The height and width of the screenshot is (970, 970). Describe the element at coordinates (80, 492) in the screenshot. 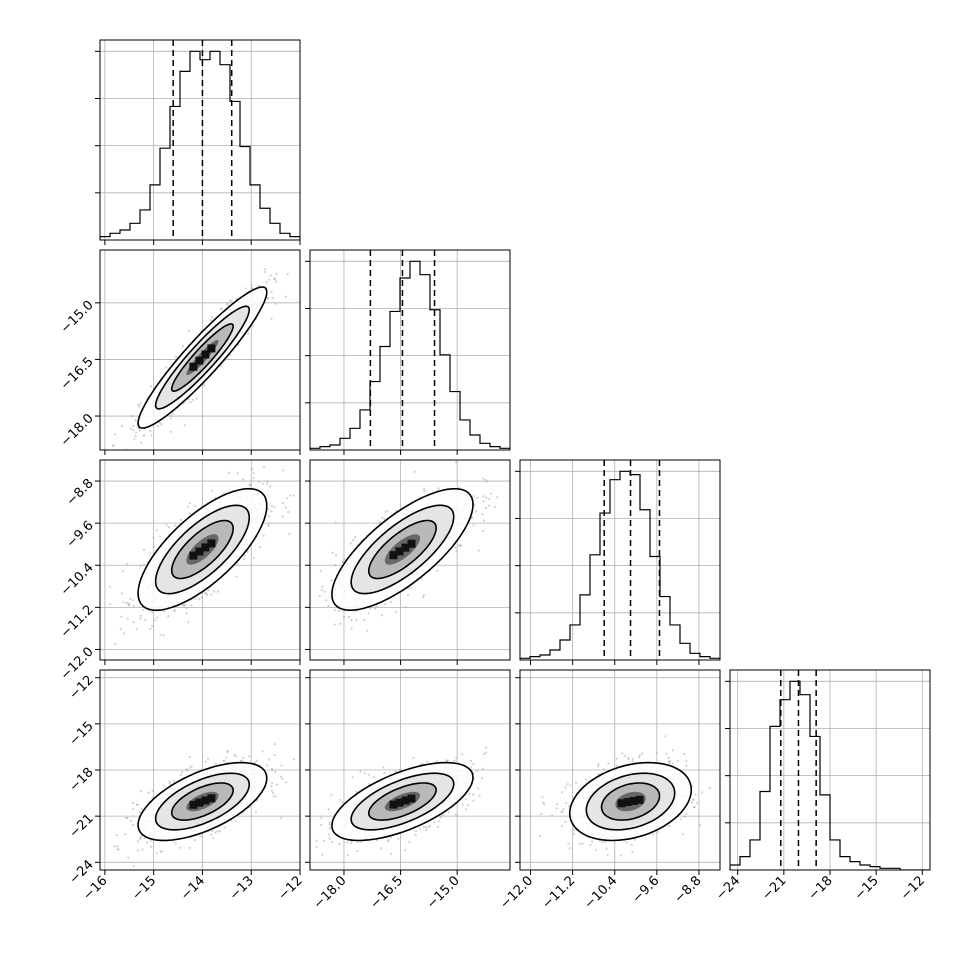

I see `y-tick-label: −8.8` at that location.